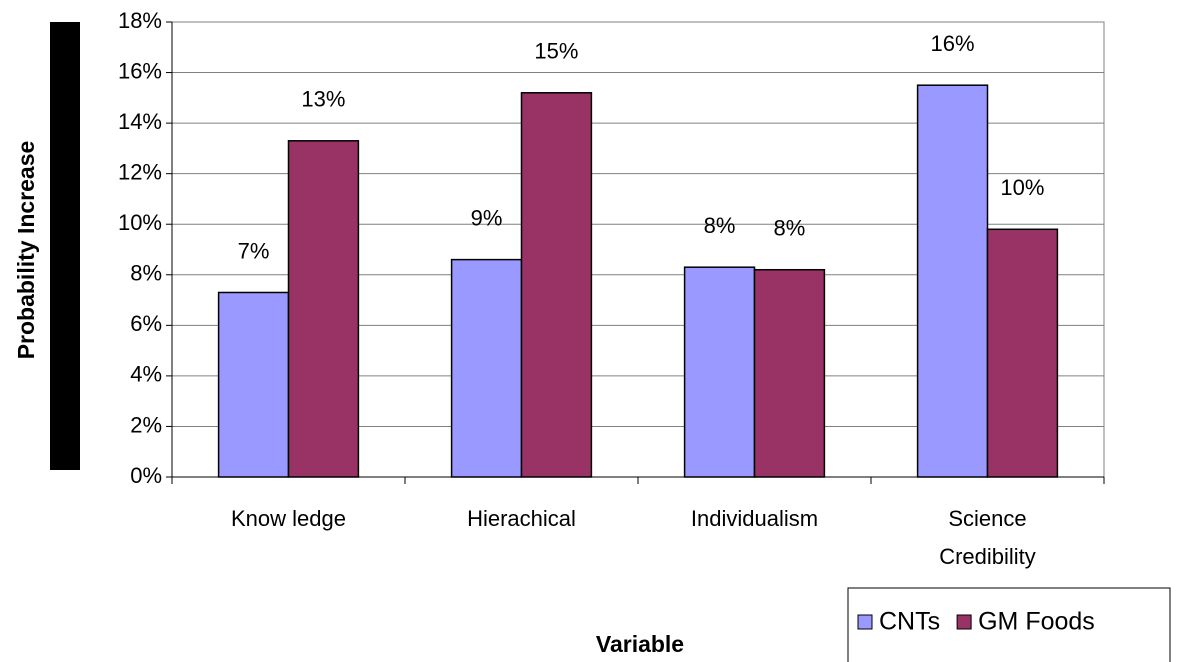 The image size is (1181, 662). Describe the element at coordinates (146, 273) in the screenshot. I see `y-tick-label: 8%` at that location.